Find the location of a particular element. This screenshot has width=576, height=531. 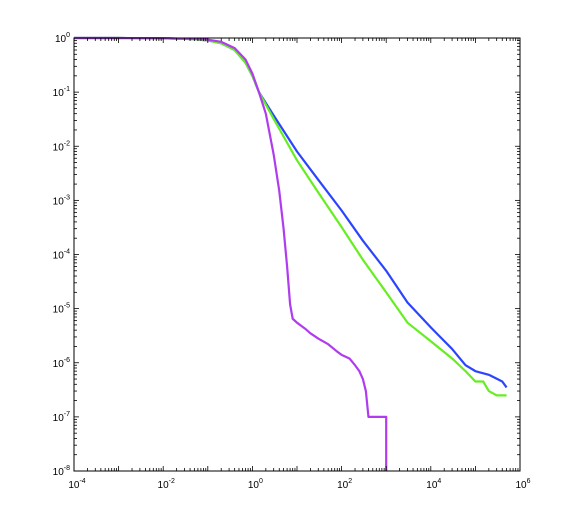

y-tick-label: 10⁻⁶ is located at coordinates (61, 363).